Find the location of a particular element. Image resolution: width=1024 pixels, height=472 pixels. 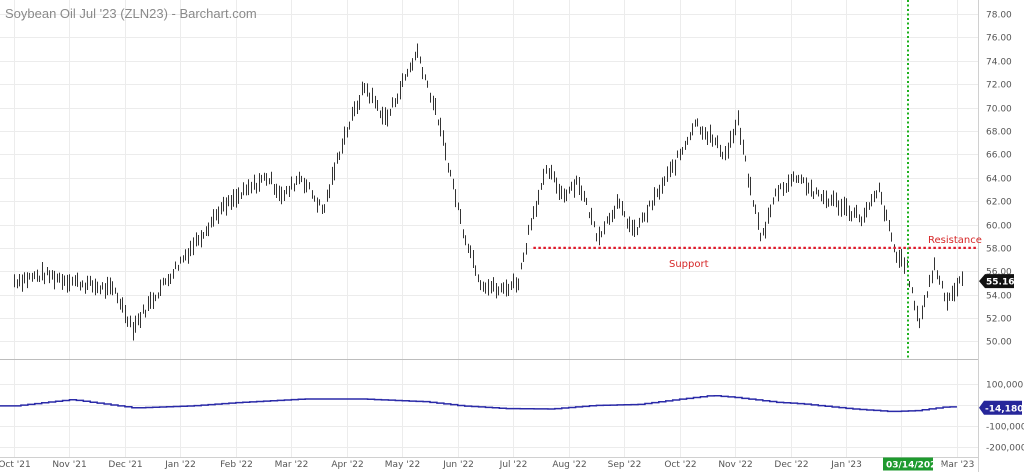

x-tick-label: Mar '23 is located at coordinates (958, 465).